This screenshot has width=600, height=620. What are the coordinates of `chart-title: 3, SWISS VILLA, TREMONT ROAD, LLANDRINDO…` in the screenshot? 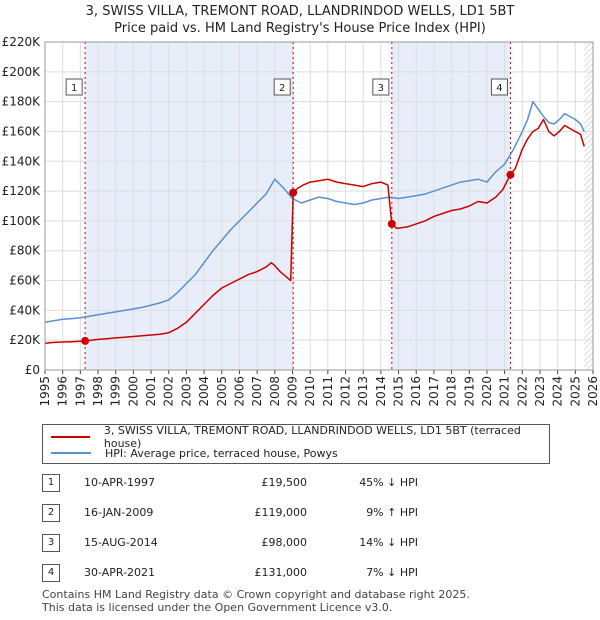 It's located at (300, 11).